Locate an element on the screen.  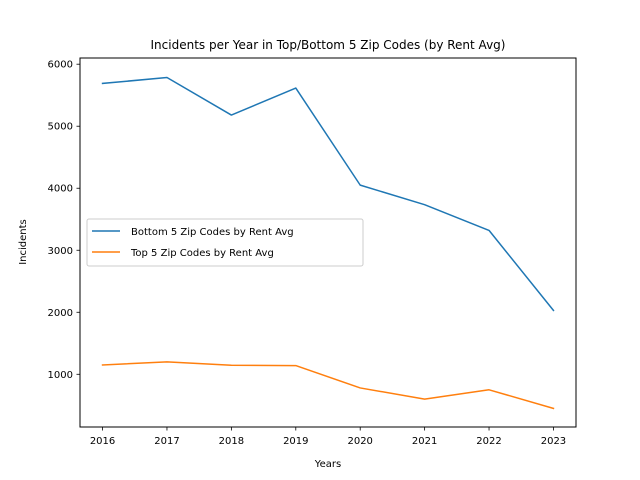
x-tick-label: 2021 is located at coordinates (424, 441).